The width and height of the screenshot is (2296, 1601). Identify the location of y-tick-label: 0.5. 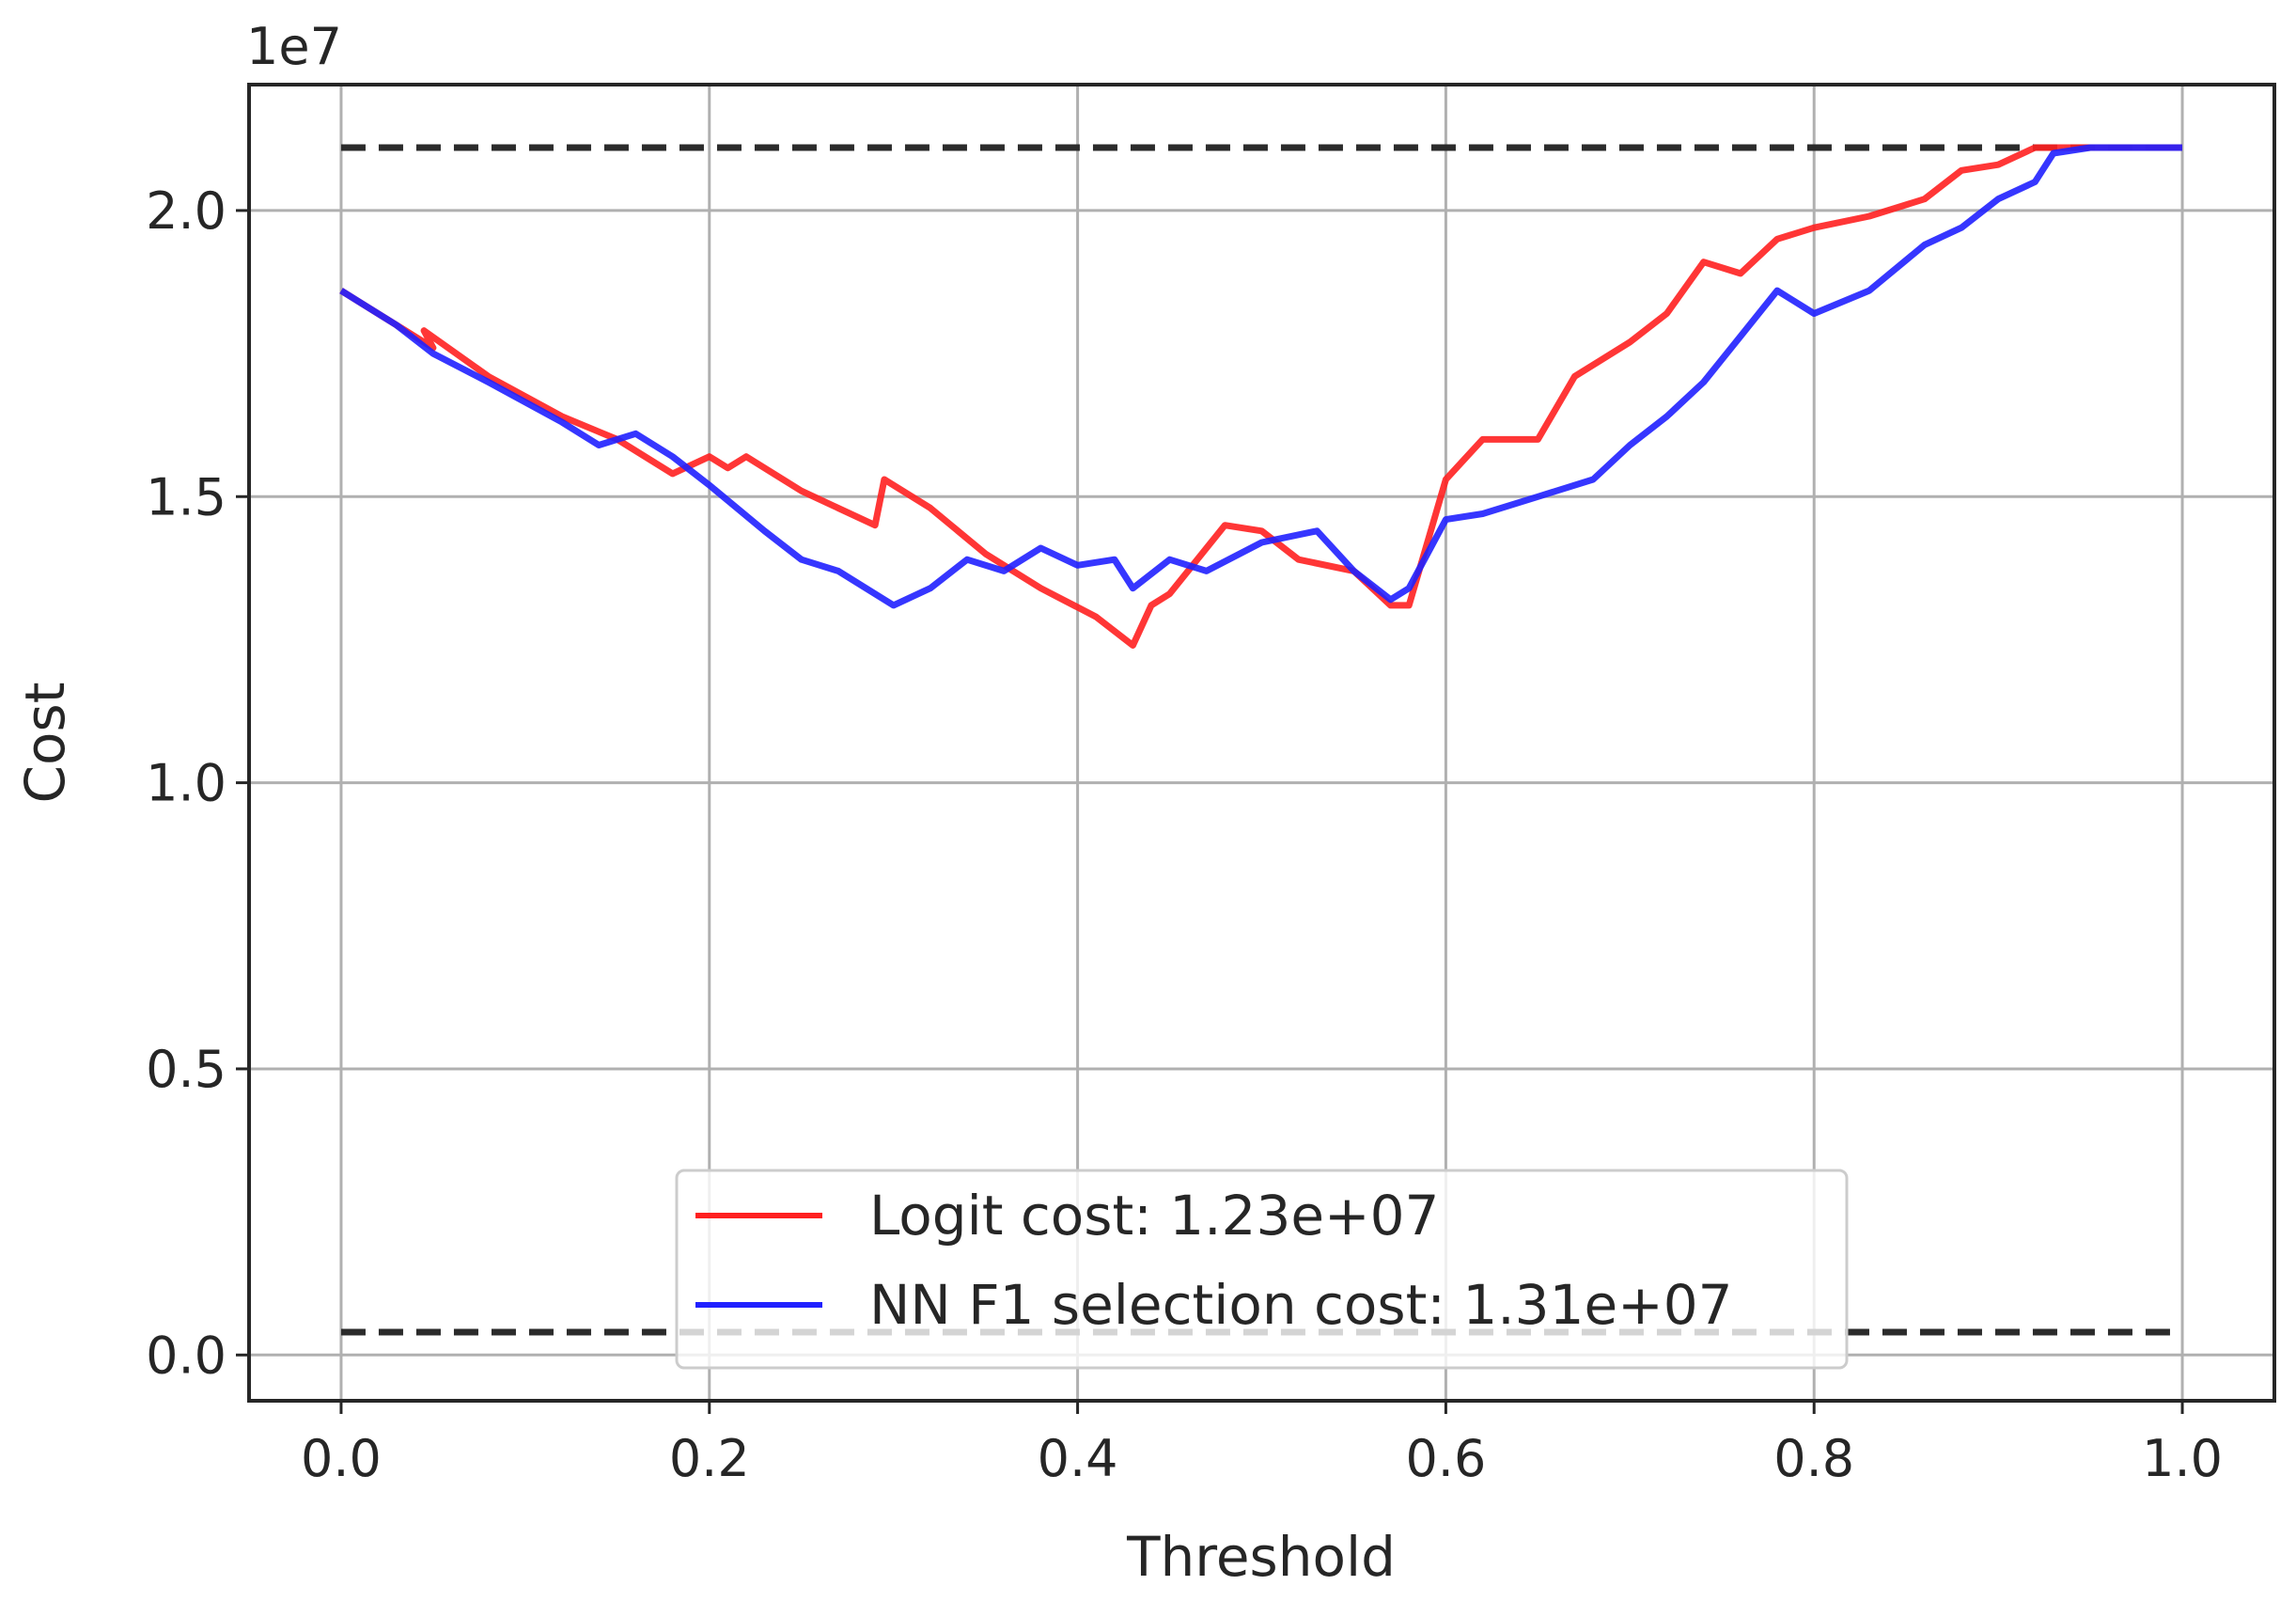
(186, 1069).